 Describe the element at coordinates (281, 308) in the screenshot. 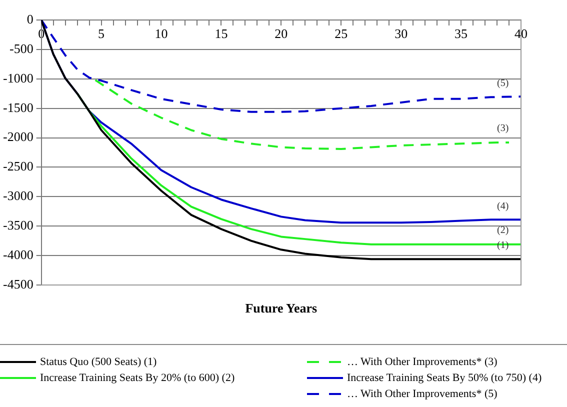

I see `x-axis-title: Future Years` at that location.